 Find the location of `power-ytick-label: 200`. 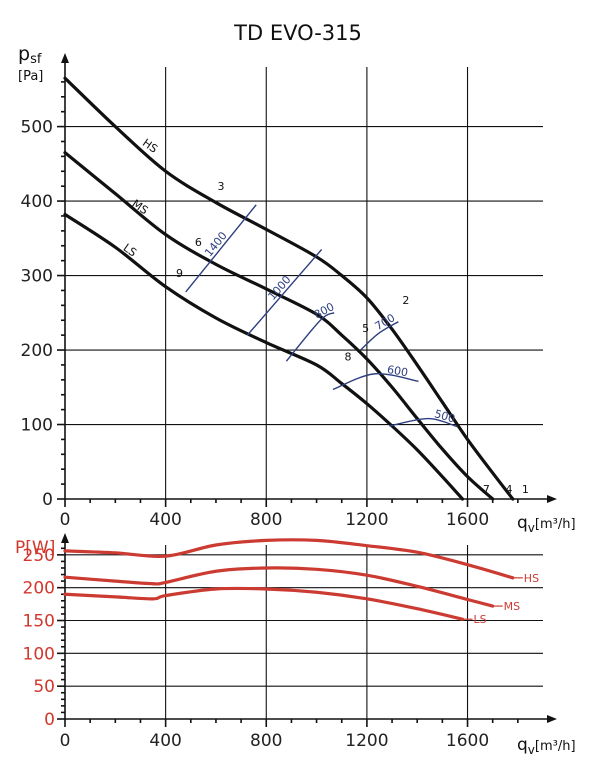

power-ytick-label: 200 is located at coordinates (39, 589).